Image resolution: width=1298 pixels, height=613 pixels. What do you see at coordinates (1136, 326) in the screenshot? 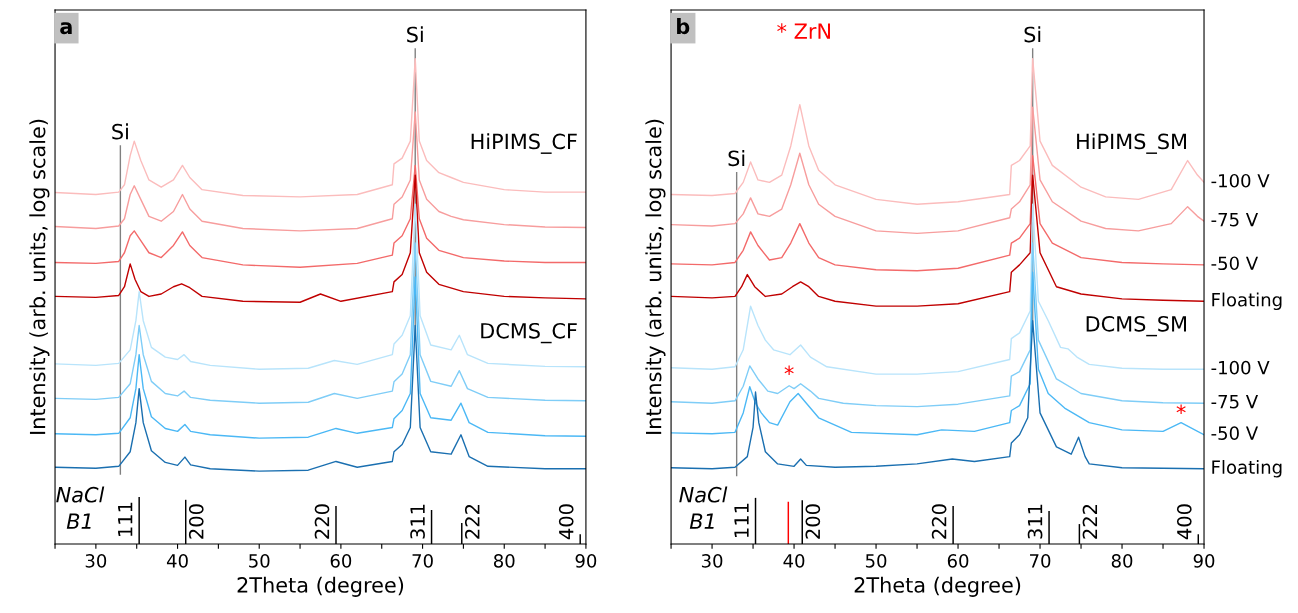
I see `annotation: DCMS_SM` at bounding box center [1136, 326].